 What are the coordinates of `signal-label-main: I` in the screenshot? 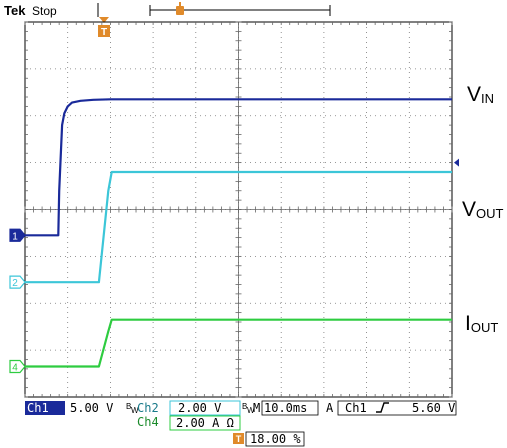 It's located at (468, 323).